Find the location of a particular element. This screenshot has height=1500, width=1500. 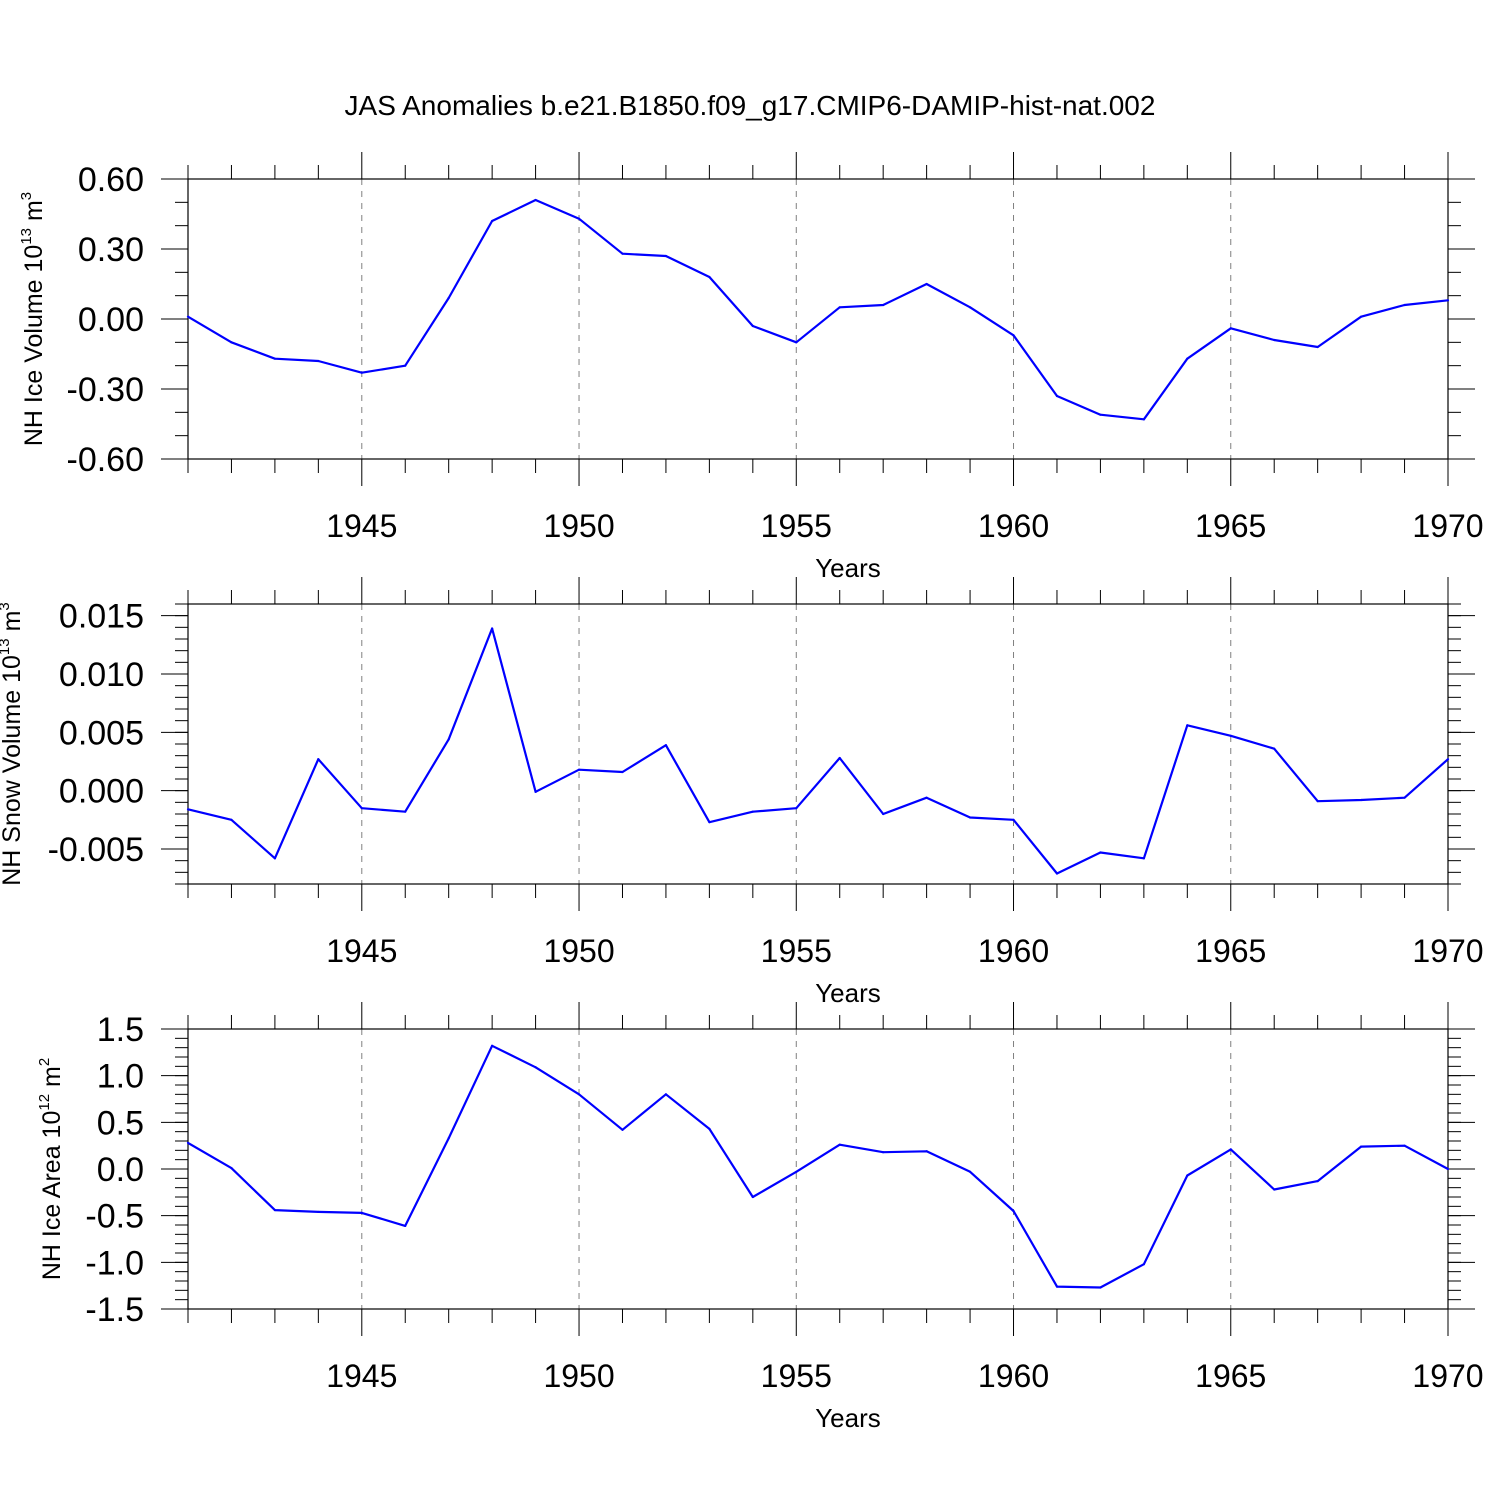

y-tick-label: 0.5 is located at coordinates (120, 1123).